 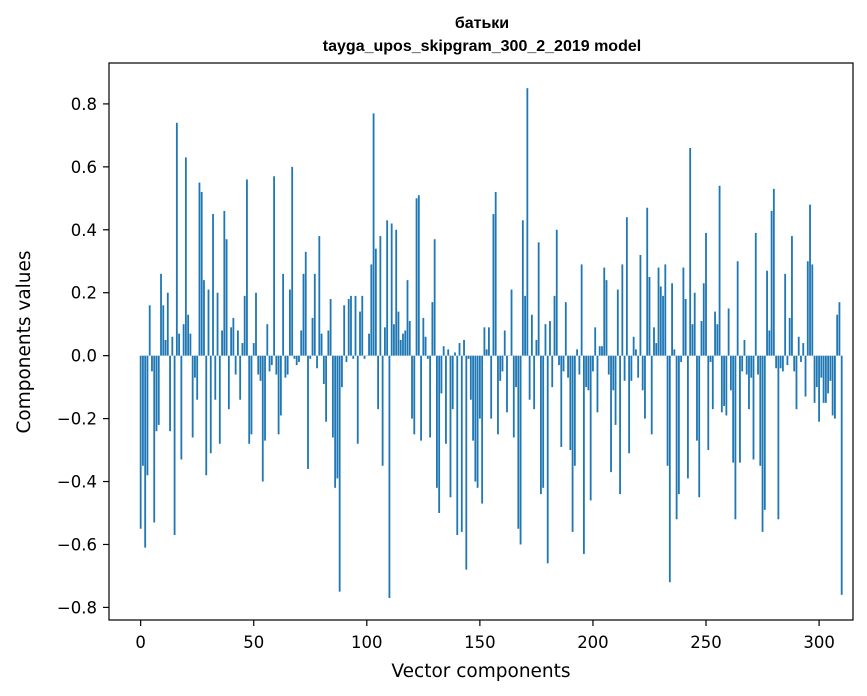 I want to click on y-tick-label: −0.6, so click(x=77, y=544).